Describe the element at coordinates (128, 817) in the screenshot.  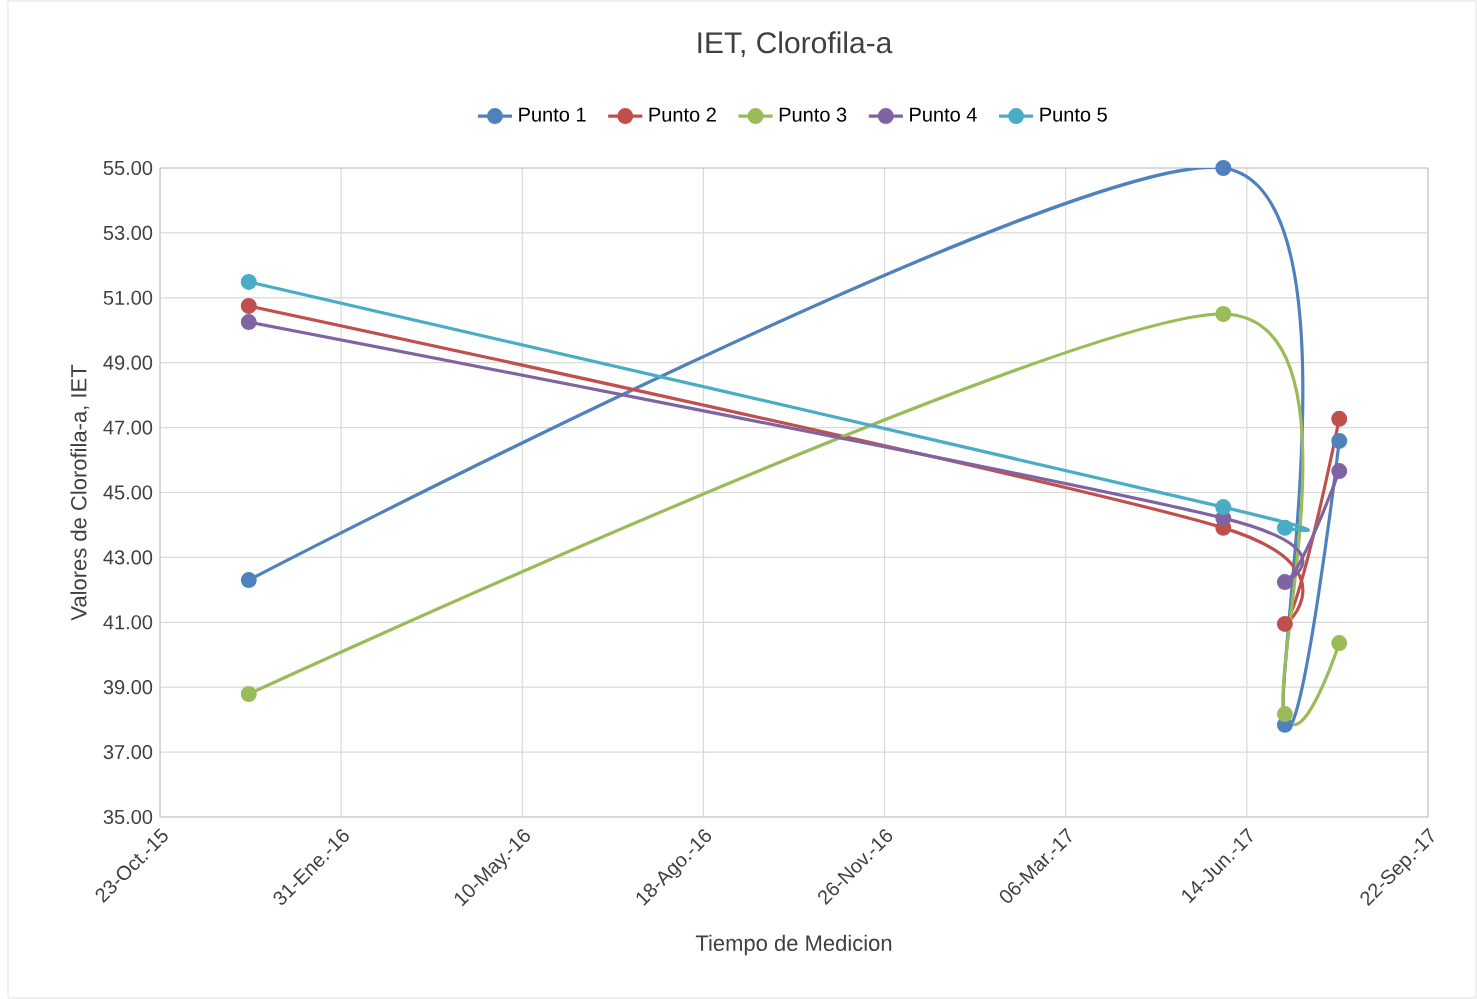
I see `y-tick-label: 35.00` at that location.